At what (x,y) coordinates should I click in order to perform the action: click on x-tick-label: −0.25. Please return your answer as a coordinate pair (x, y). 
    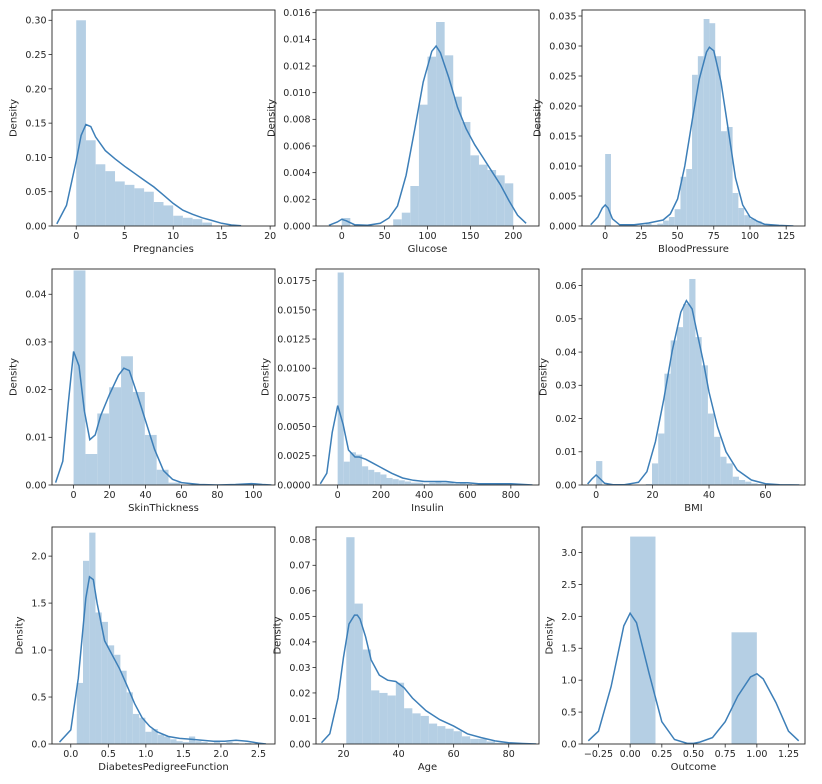
    Looking at the image, I should click on (598, 754).